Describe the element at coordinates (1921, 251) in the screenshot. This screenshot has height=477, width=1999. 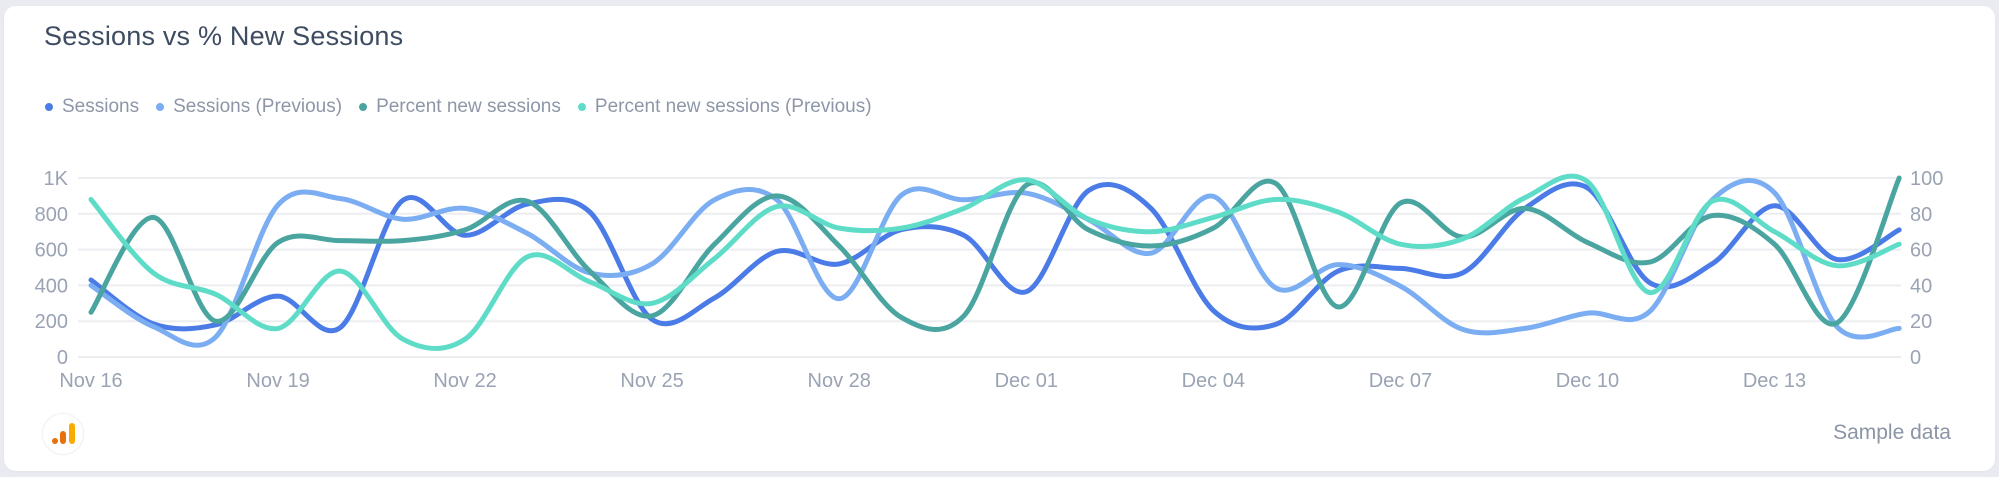
I see `y-axis-right-label: 60` at that location.